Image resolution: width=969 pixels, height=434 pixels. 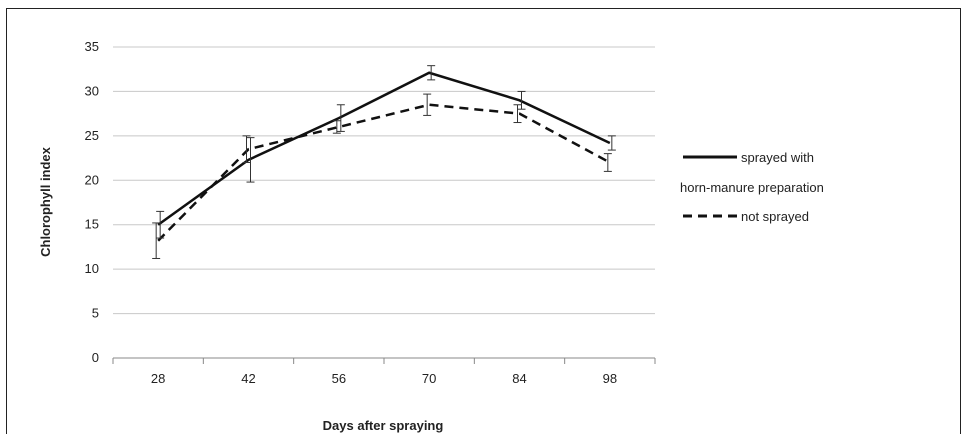 I want to click on x-tick-label: 42, so click(x=248, y=378).